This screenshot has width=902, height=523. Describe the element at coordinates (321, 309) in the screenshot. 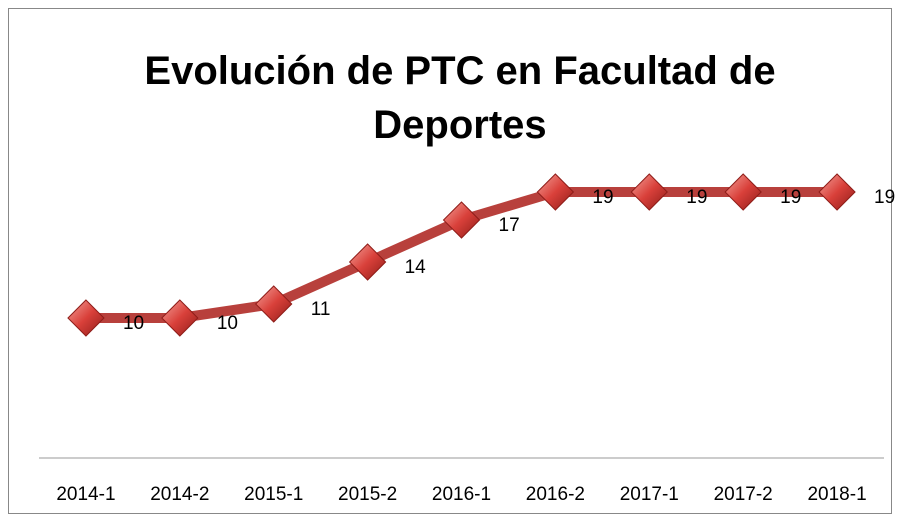

I see `data-label: 11` at that location.